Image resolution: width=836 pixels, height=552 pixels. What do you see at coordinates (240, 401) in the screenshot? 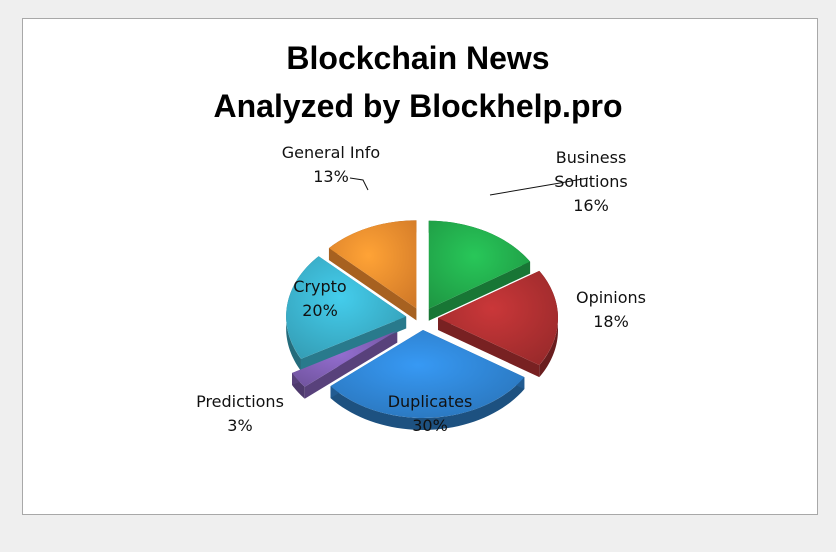
I see `slice-label-3-0: Predictions` at bounding box center [240, 401].